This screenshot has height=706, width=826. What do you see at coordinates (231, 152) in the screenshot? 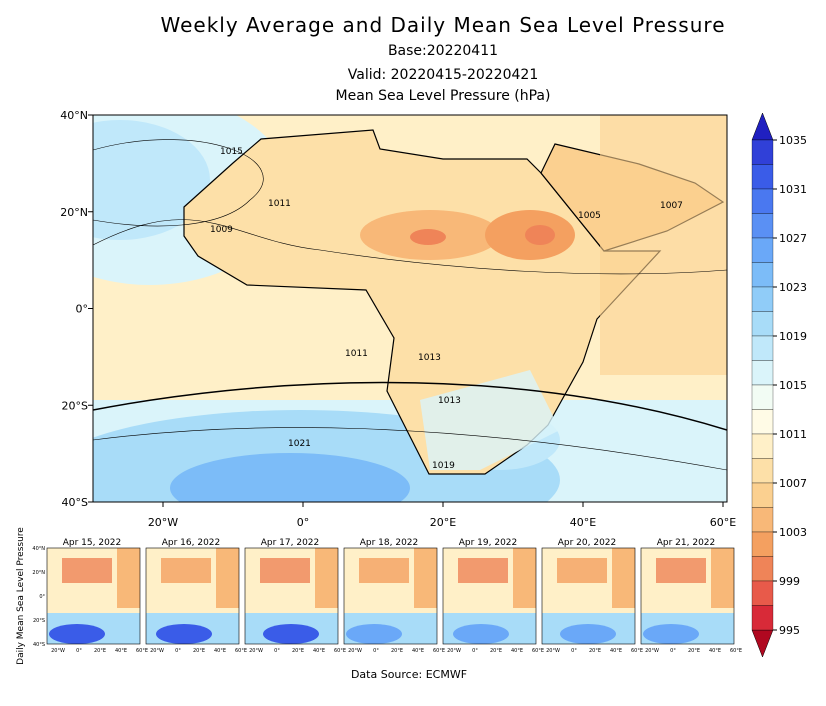
I see `contour-label: 1015` at bounding box center [231, 152].